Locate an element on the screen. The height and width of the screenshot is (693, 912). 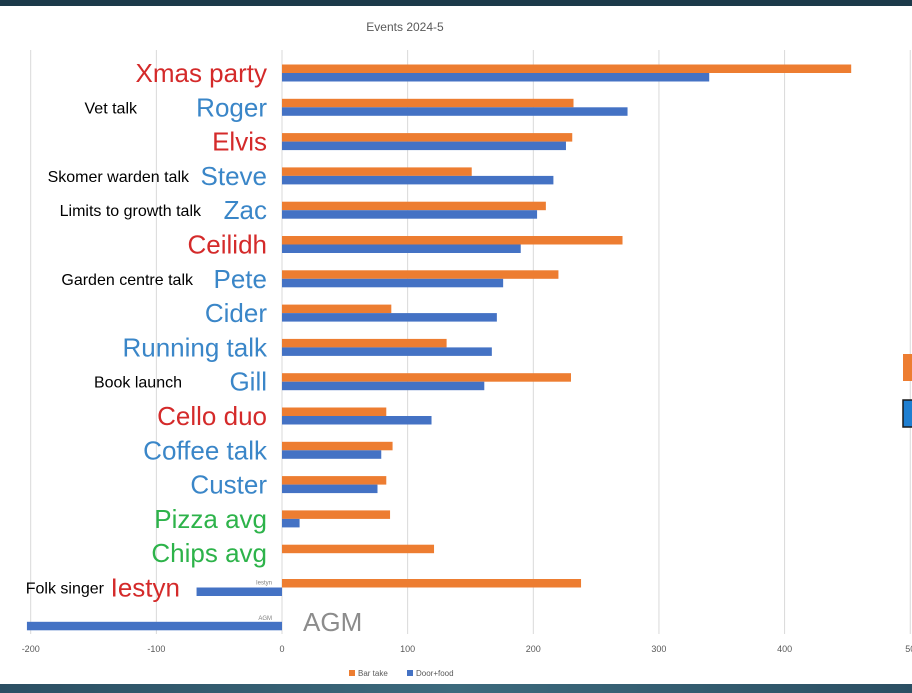
category-label: Ceilidh is located at coordinates (228, 245).